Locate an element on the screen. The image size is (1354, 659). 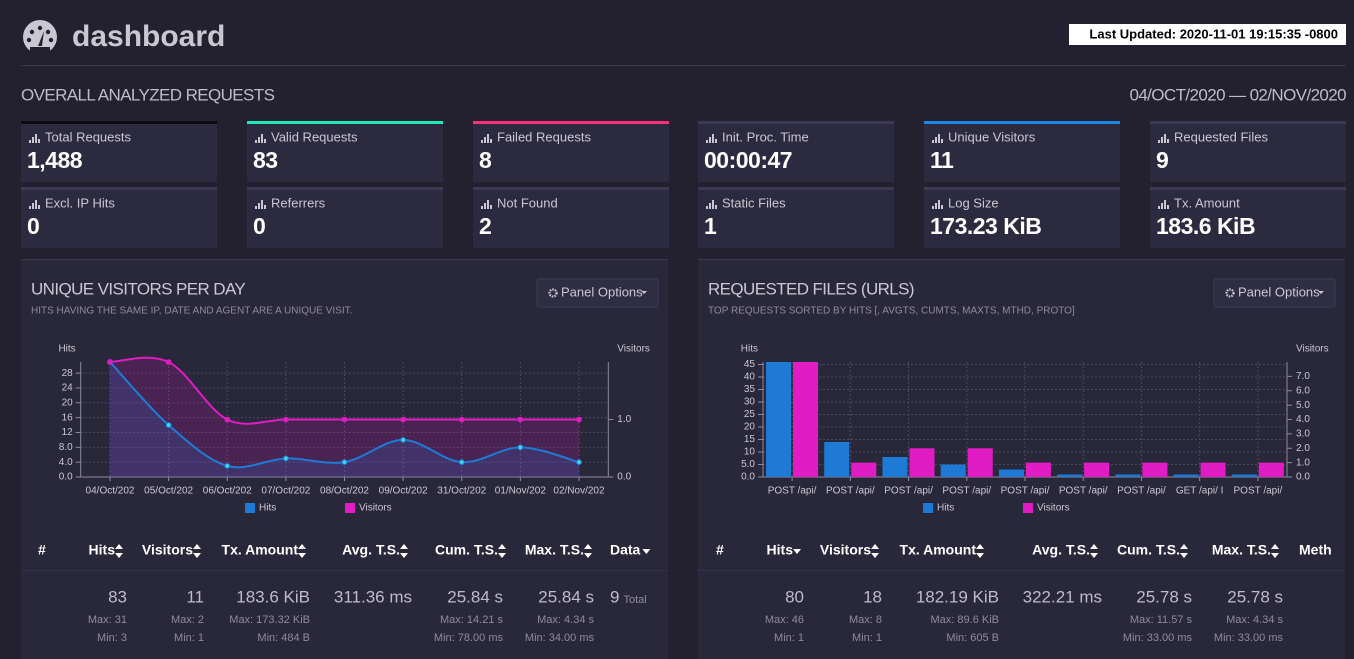
summary-max: Max: 46 is located at coordinates (784, 620).